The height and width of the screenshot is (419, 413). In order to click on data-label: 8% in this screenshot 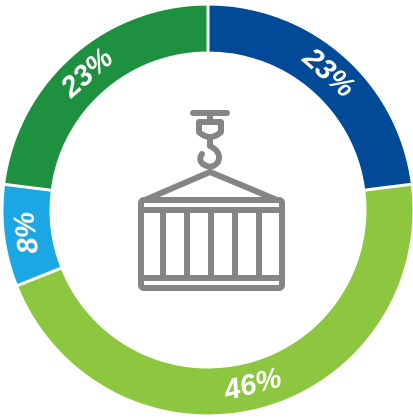, I will do `click(26, 233)`.